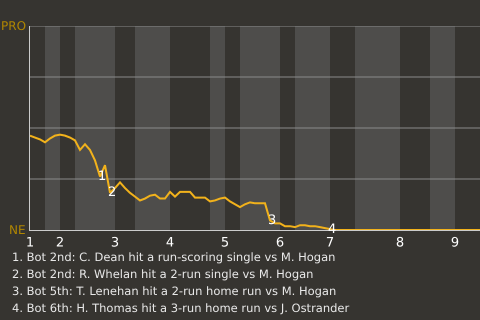  I want to click on text: 2. Bot 2nd: R. Whelan hit a 2-run single vs M. Hogan, so click(163, 274).